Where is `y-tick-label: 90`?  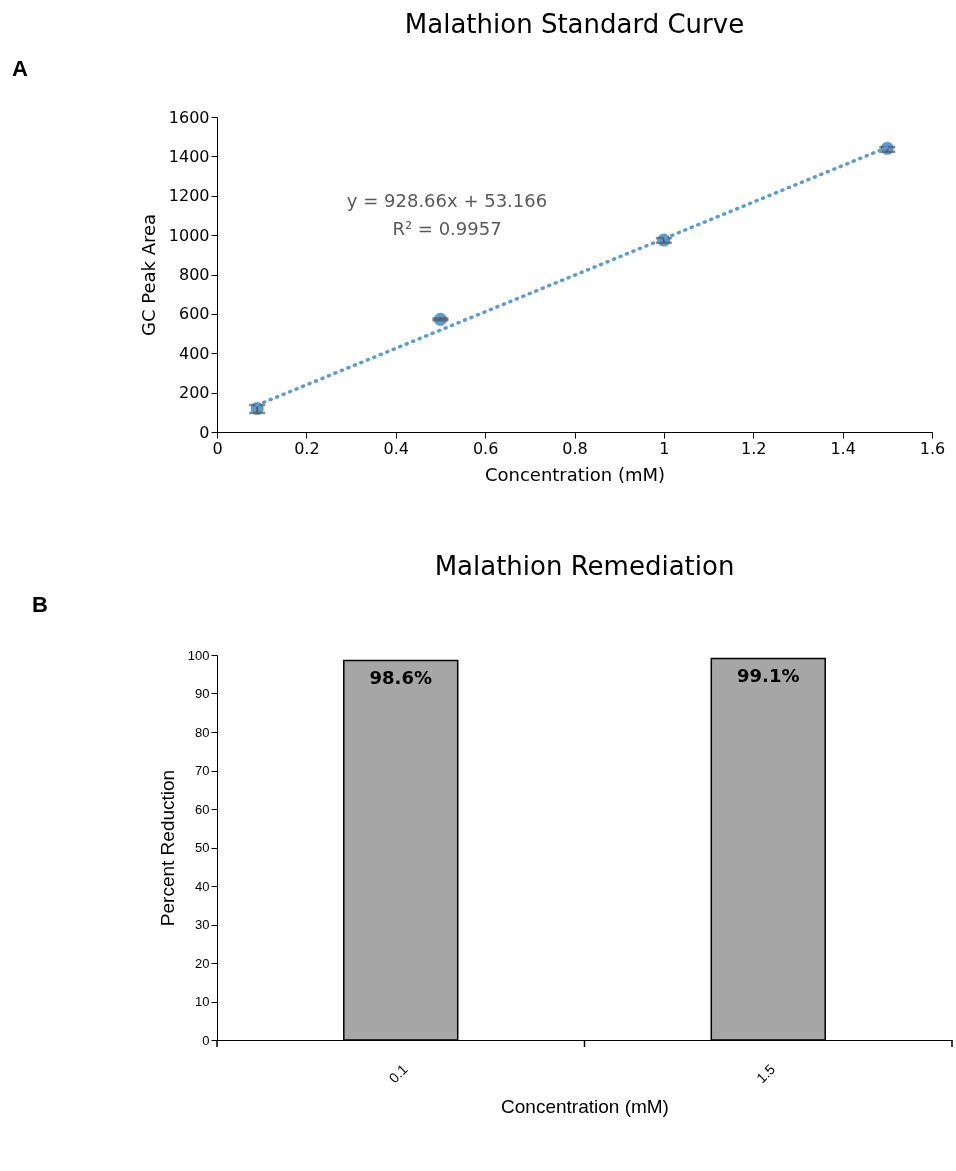
y-tick-label: 90 is located at coordinates (202, 693).